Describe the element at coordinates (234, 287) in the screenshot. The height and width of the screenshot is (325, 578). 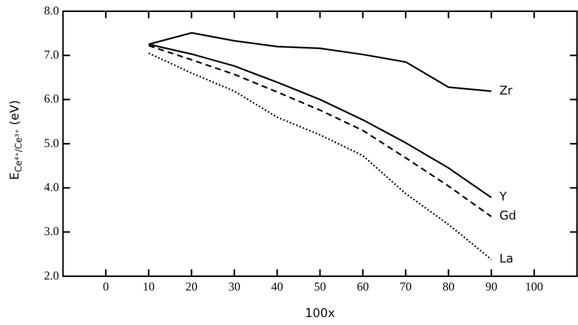
I see `x-tick-label: 30` at that location.